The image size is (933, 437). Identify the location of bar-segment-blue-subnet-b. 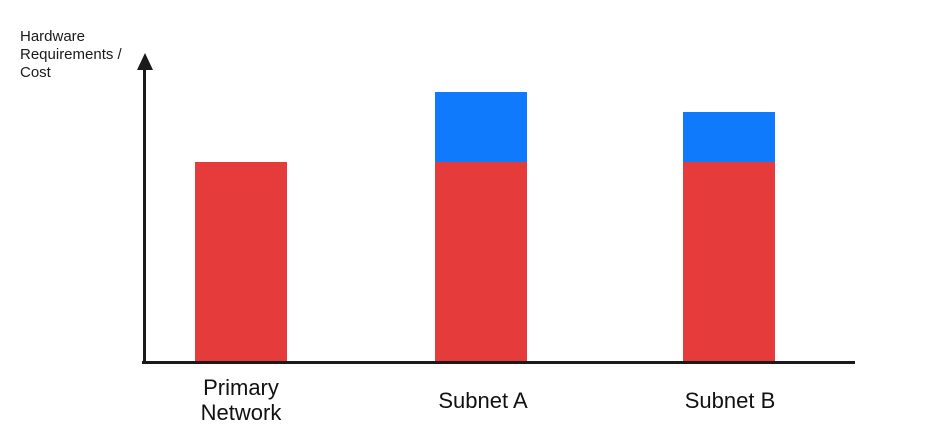
(729, 137).